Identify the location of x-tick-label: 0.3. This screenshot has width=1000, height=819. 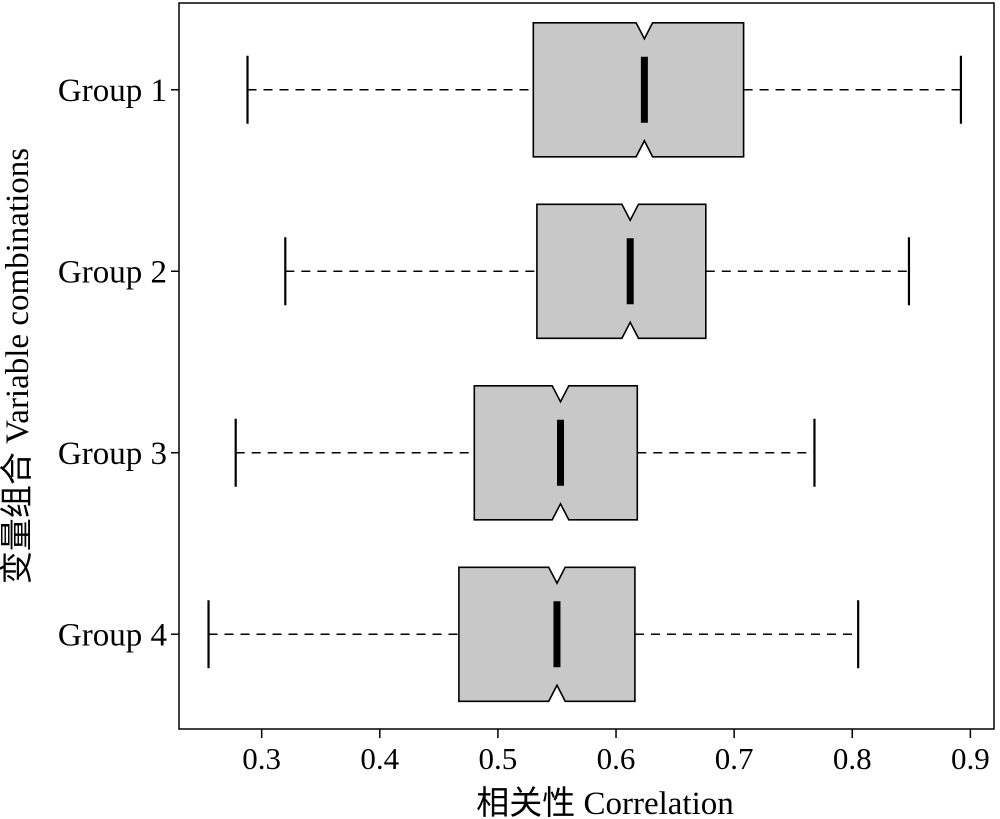
(261, 758).